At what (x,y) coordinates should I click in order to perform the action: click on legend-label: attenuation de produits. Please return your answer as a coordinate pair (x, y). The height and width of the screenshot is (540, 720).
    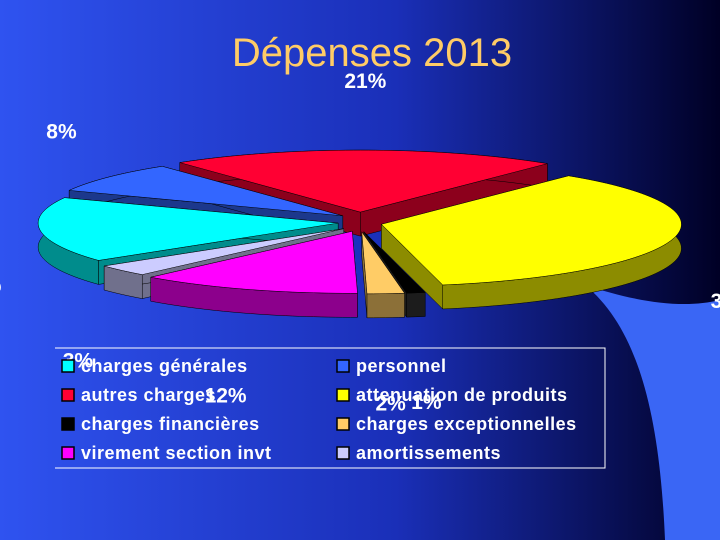
    Looking at the image, I should click on (462, 395).